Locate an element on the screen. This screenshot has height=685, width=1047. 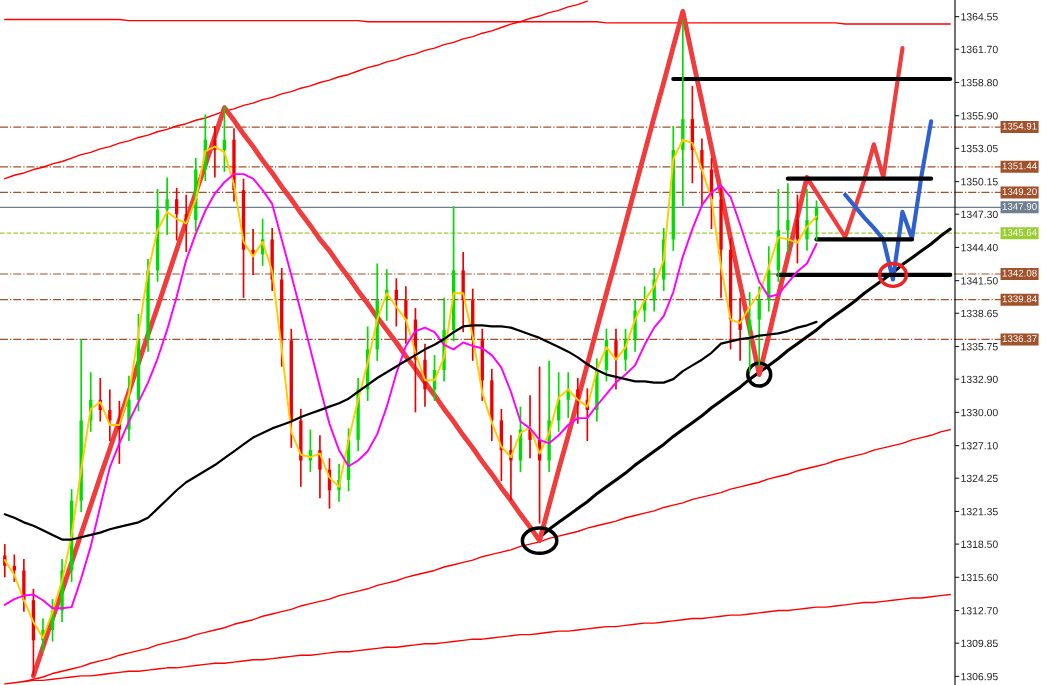
y-tick-label: 1330.00 is located at coordinates (979, 412).